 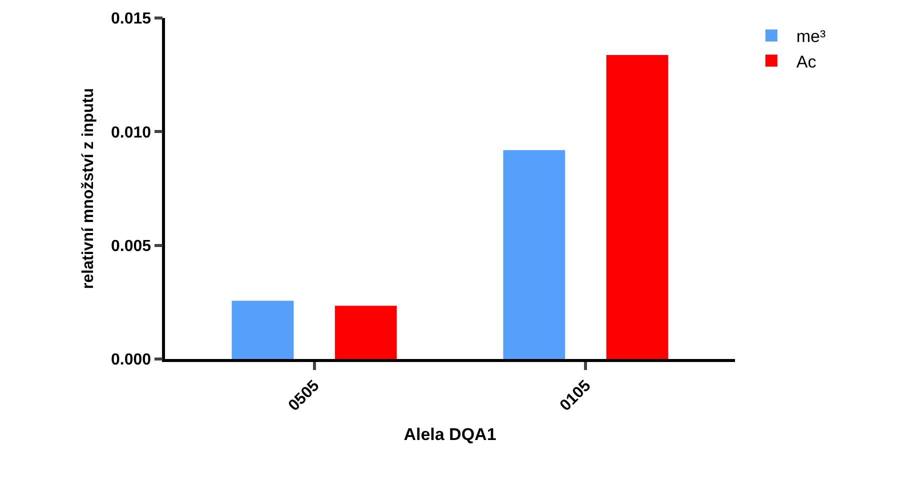 What do you see at coordinates (450, 434) in the screenshot?
I see `x-axis-title: Alela DQA1` at bounding box center [450, 434].